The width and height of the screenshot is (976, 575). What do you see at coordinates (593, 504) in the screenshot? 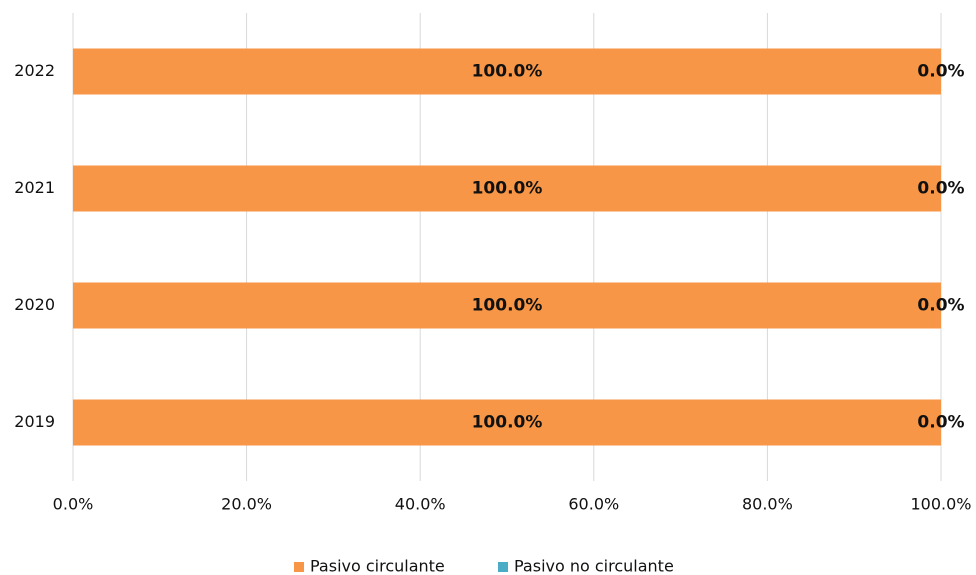
I see `x-tick-label: 60.0%` at bounding box center [593, 504].